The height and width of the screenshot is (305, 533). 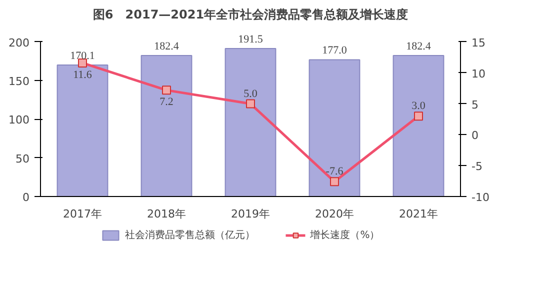 What do you see at coordinates (26, 197) in the screenshot?
I see `y-tick-label: 0` at bounding box center [26, 197].